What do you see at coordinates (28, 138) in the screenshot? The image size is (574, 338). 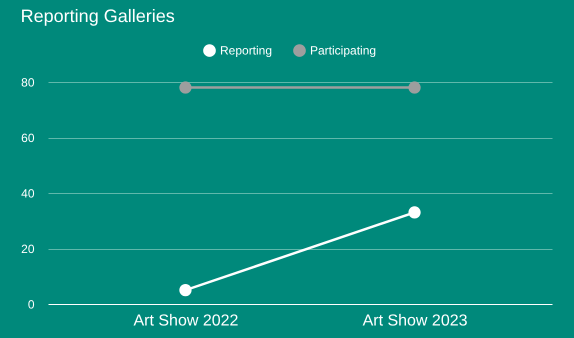 I see `y-tick-label: 60` at bounding box center [28, 138].